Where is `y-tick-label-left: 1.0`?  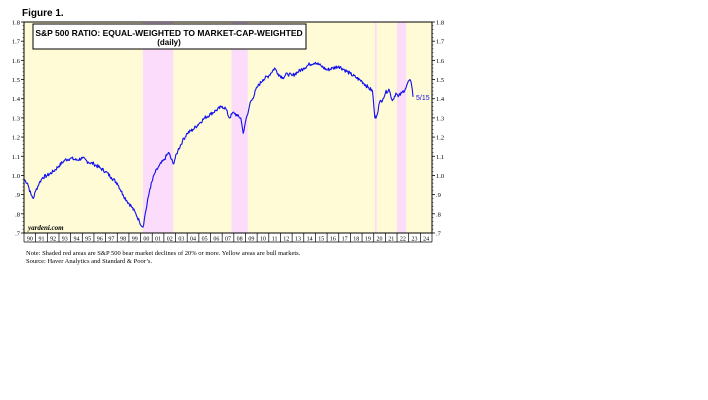
y-tick-label-left: 1.0 is located at coordinates (16, 176).